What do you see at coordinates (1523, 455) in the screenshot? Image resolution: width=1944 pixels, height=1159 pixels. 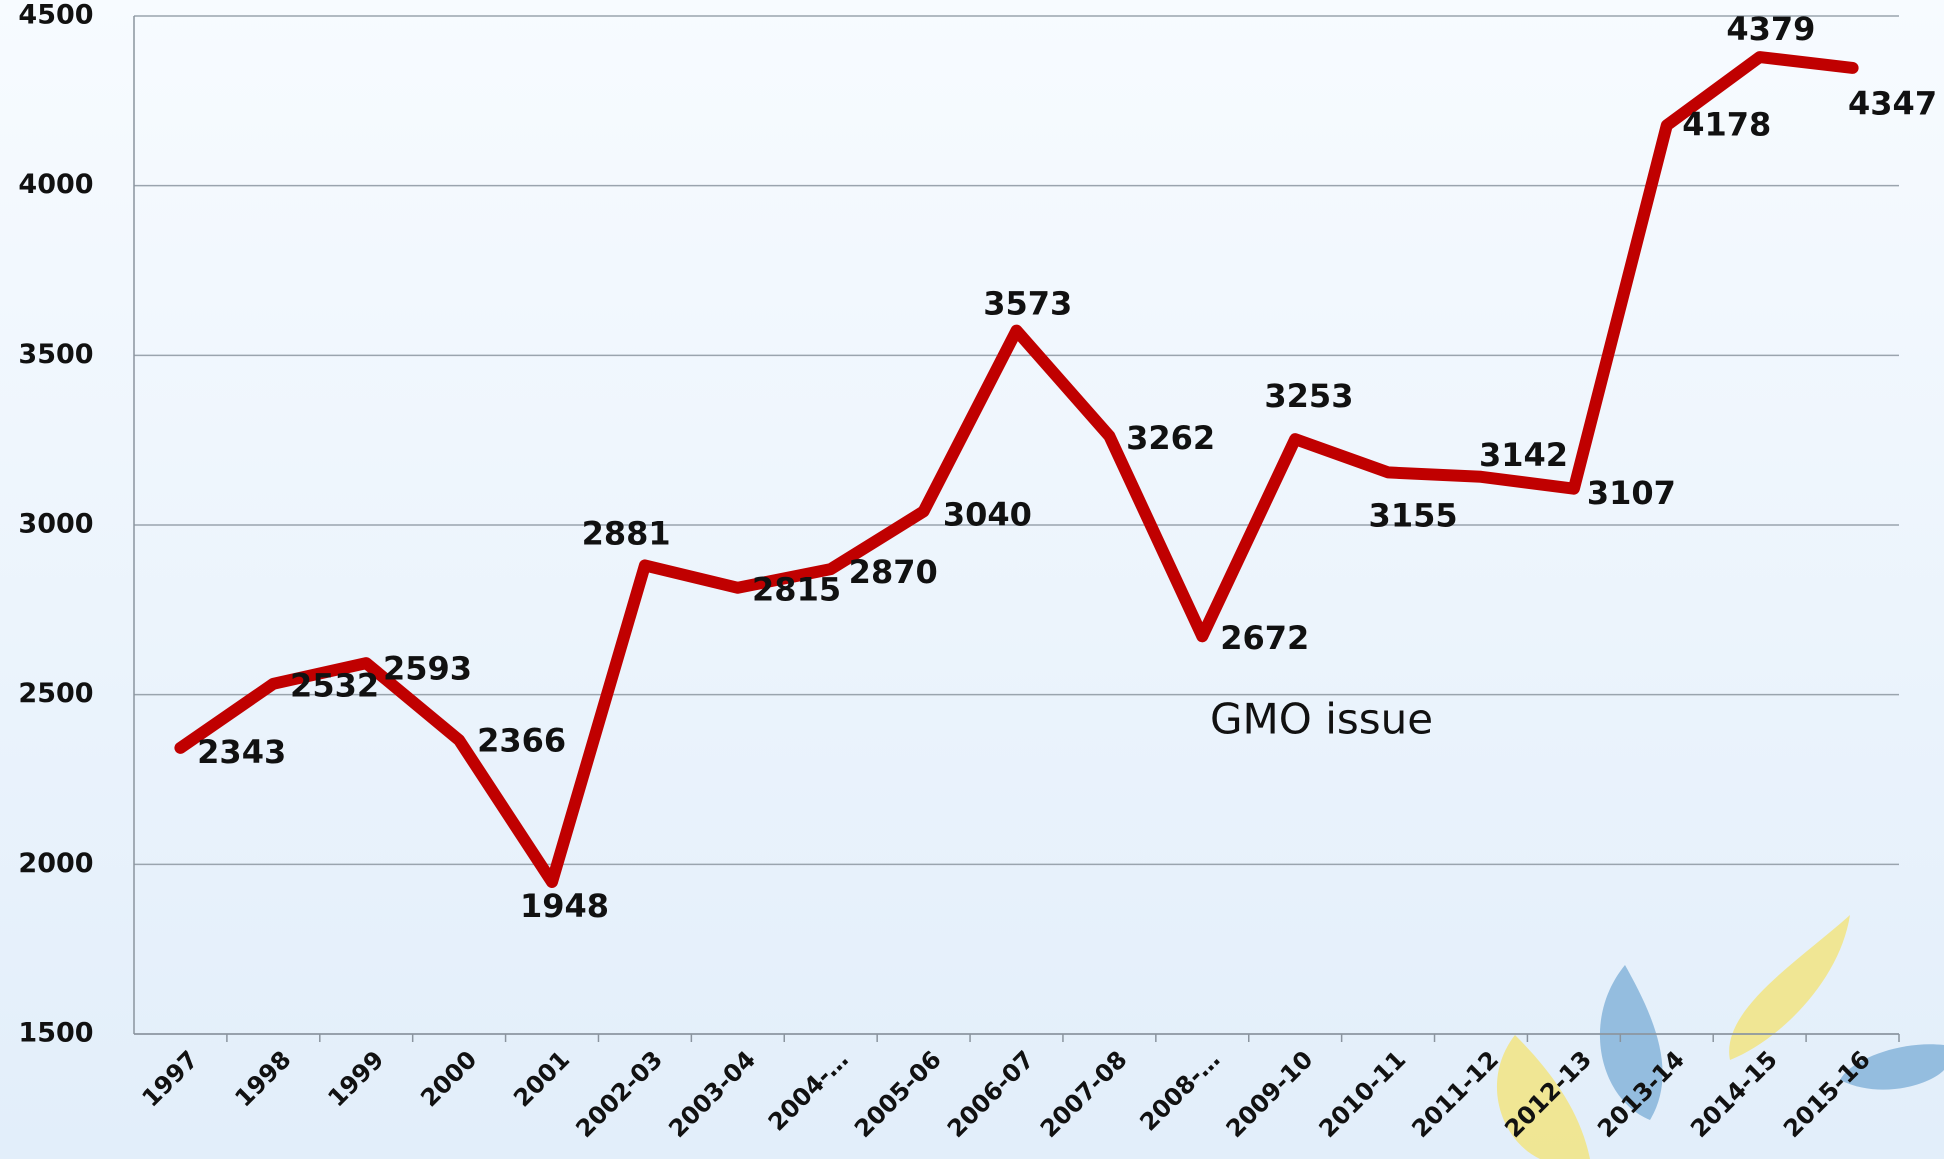 I see `data-label: 3142` at bounding box center [1523, 455].